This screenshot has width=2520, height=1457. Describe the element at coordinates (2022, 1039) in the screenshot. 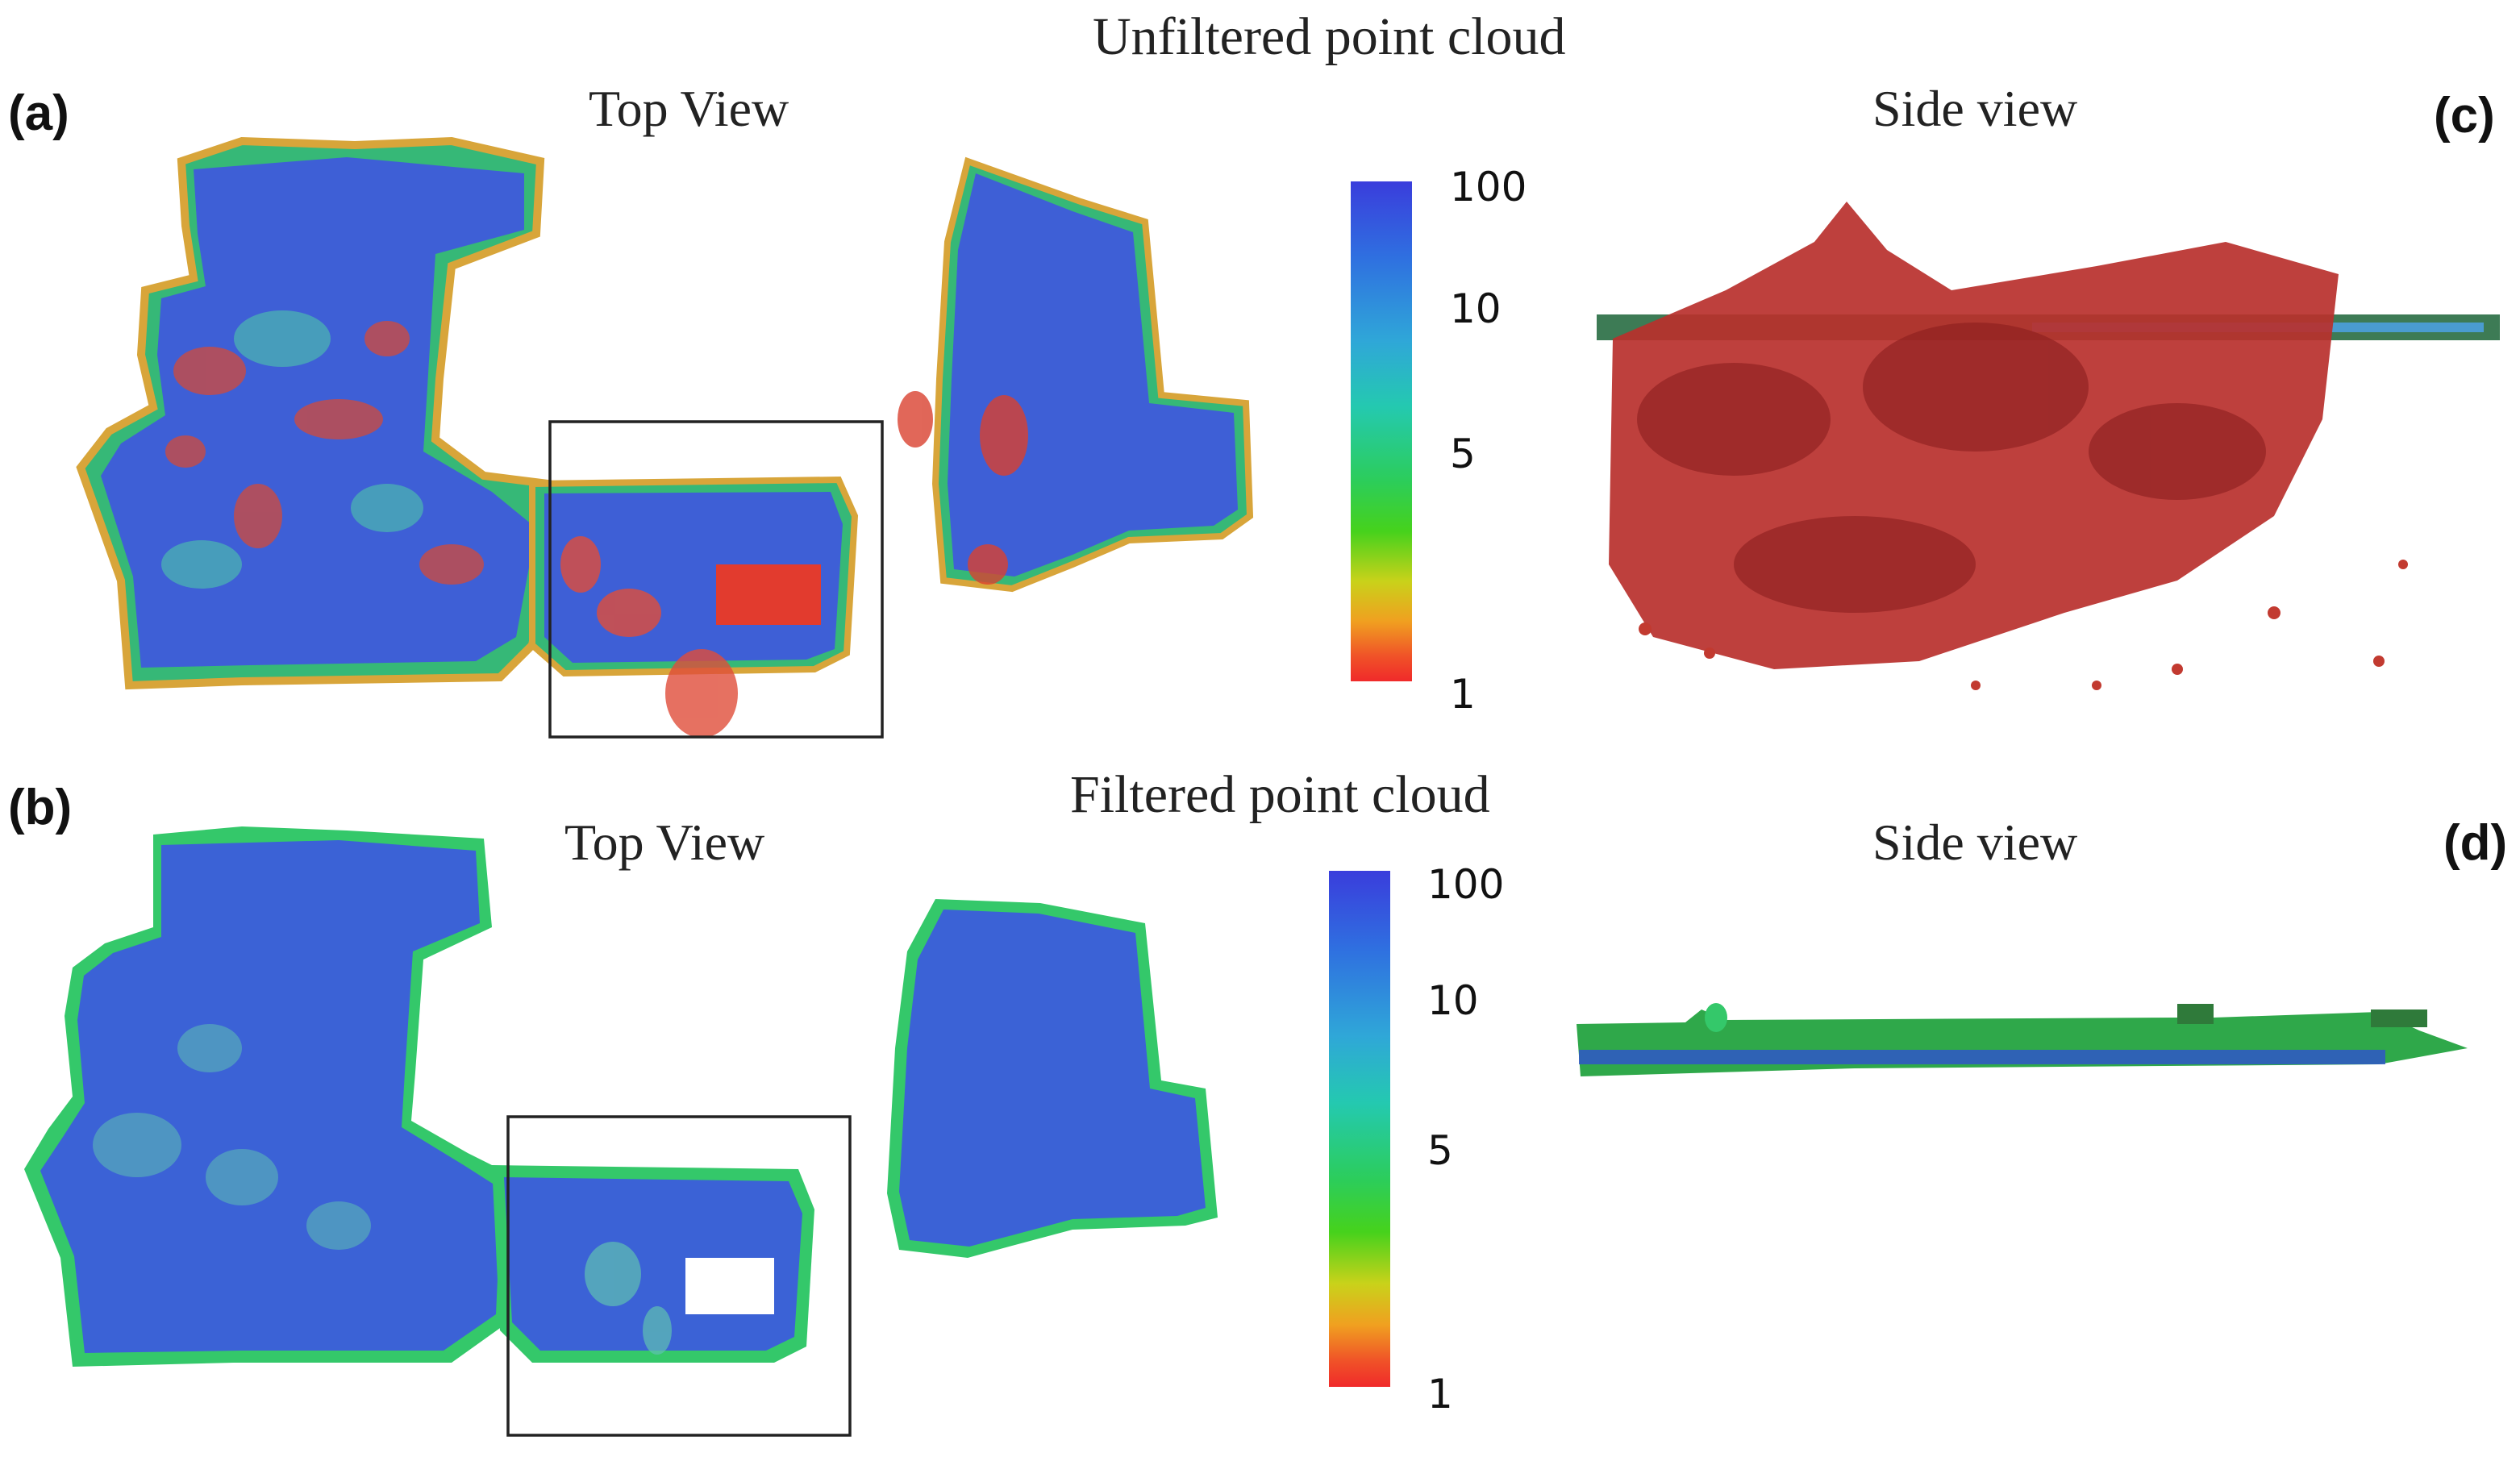

I see `panel-d-side-cloud` at that location.